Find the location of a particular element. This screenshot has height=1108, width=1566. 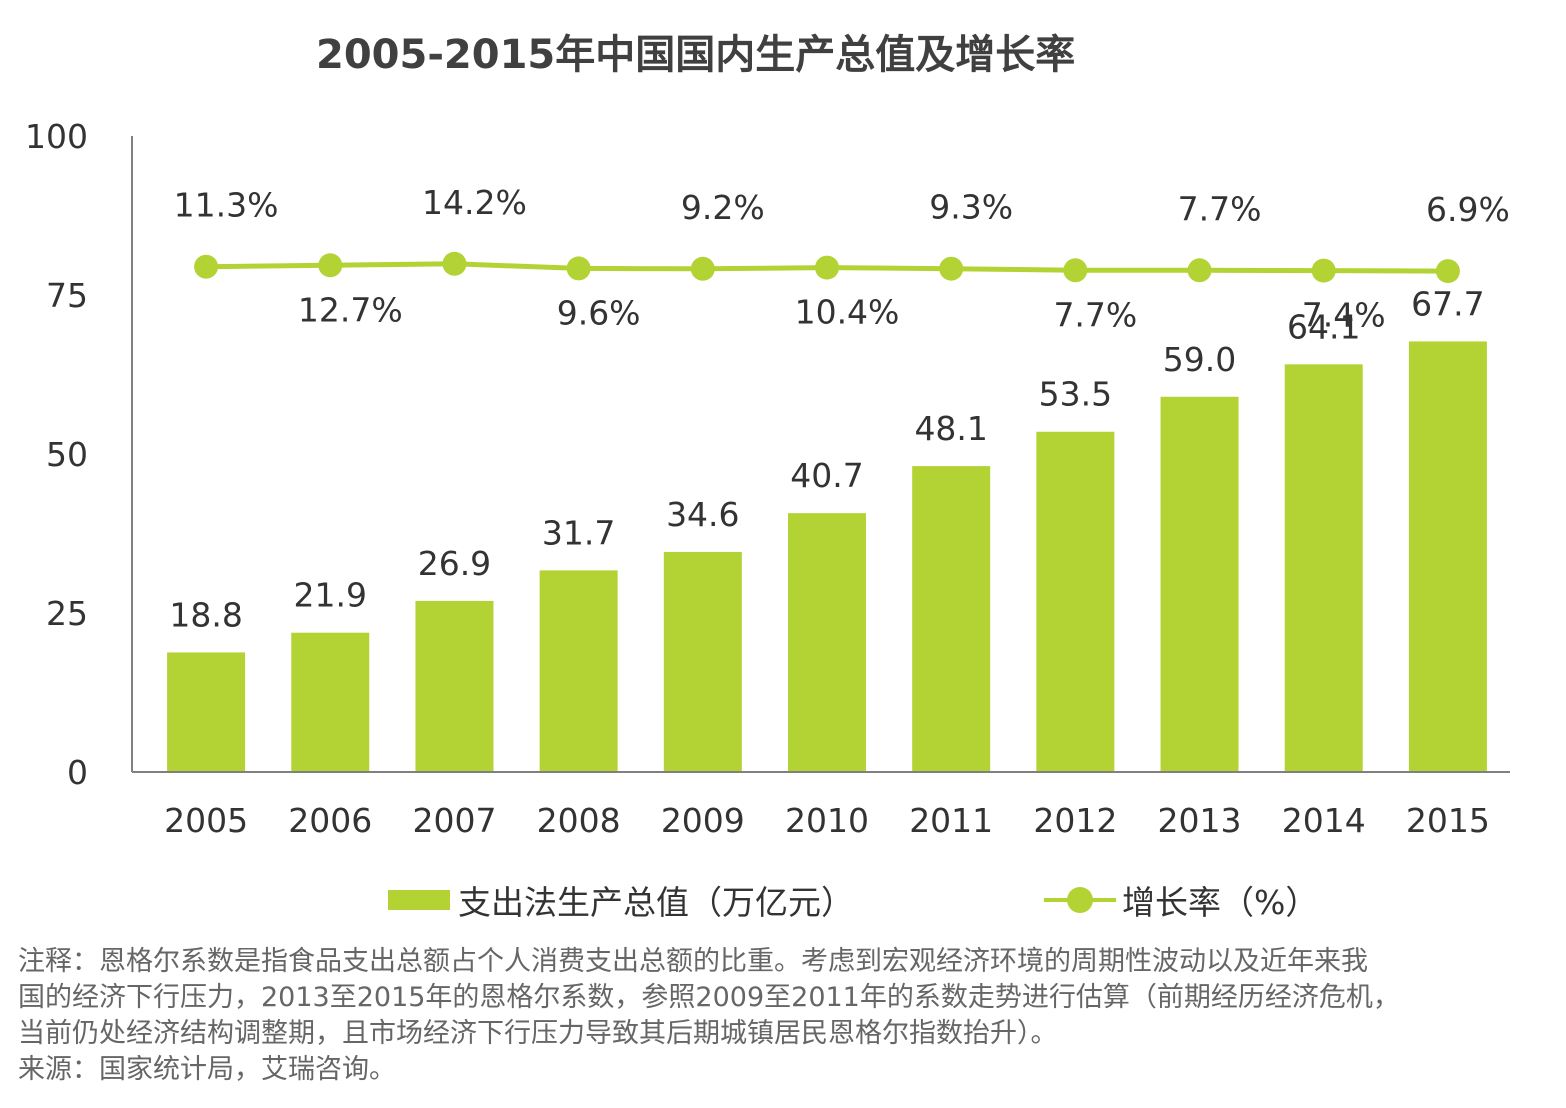

y-tick-label-0: 0 is located at coordinates (77, 772).